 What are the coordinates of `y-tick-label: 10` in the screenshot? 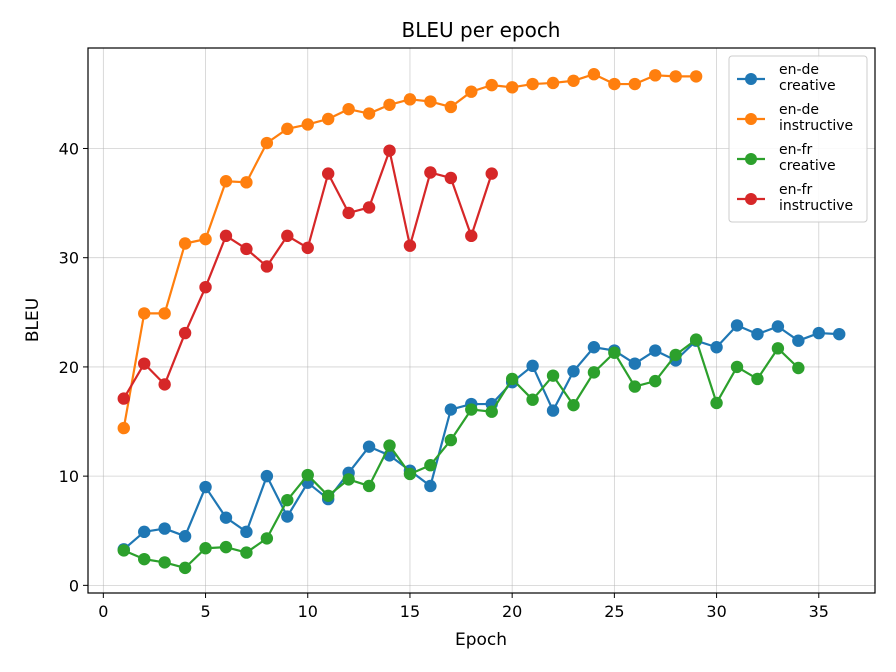 It's located at (69, 476).